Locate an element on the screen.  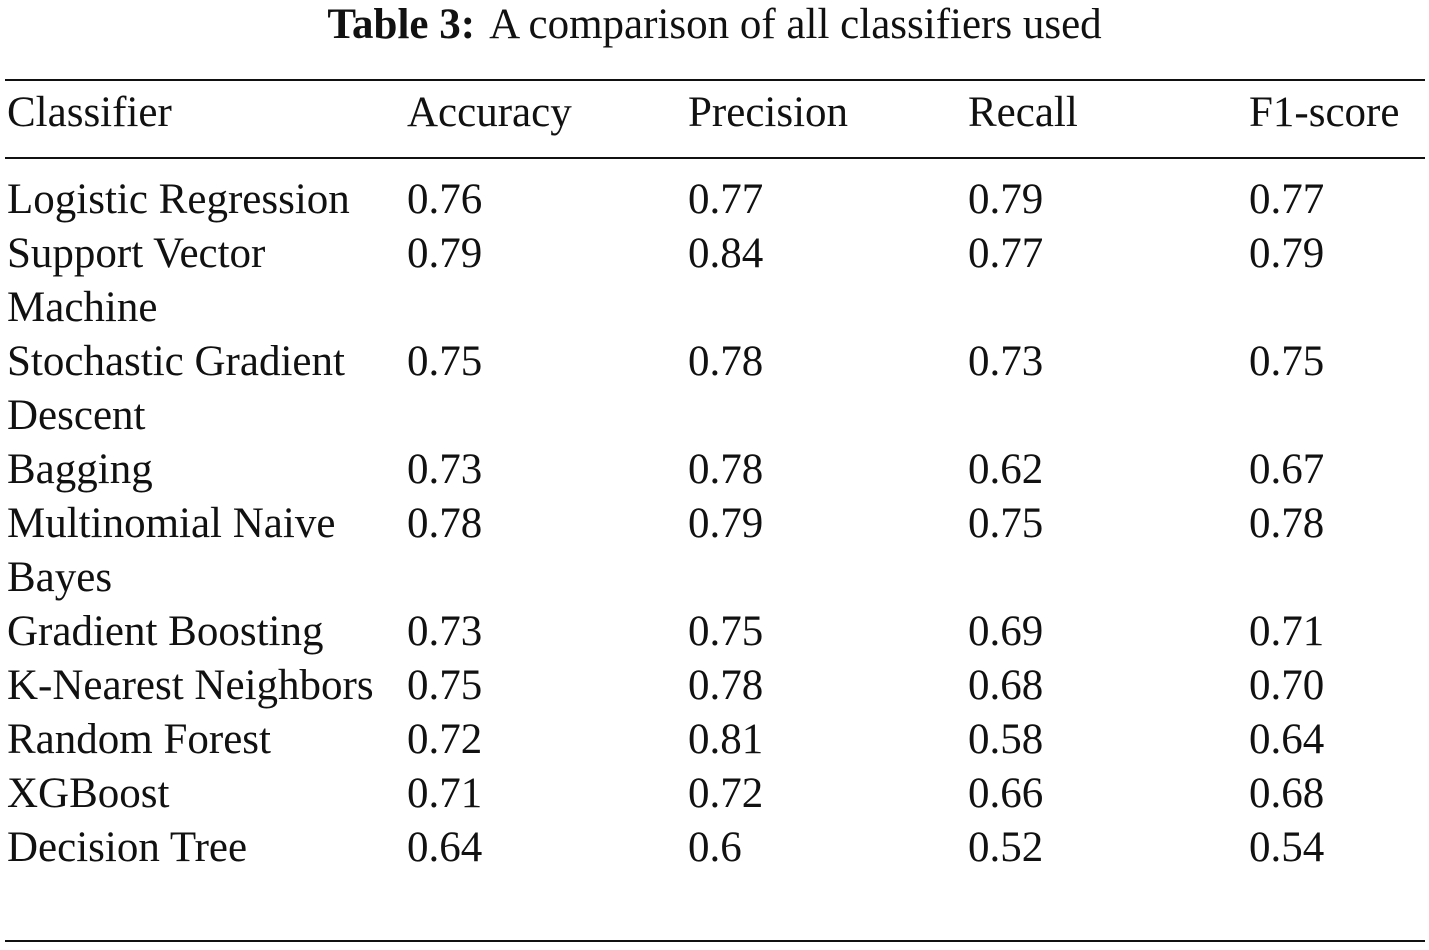
header-accuracy: Accuracy is located at coordinates (489, 112).